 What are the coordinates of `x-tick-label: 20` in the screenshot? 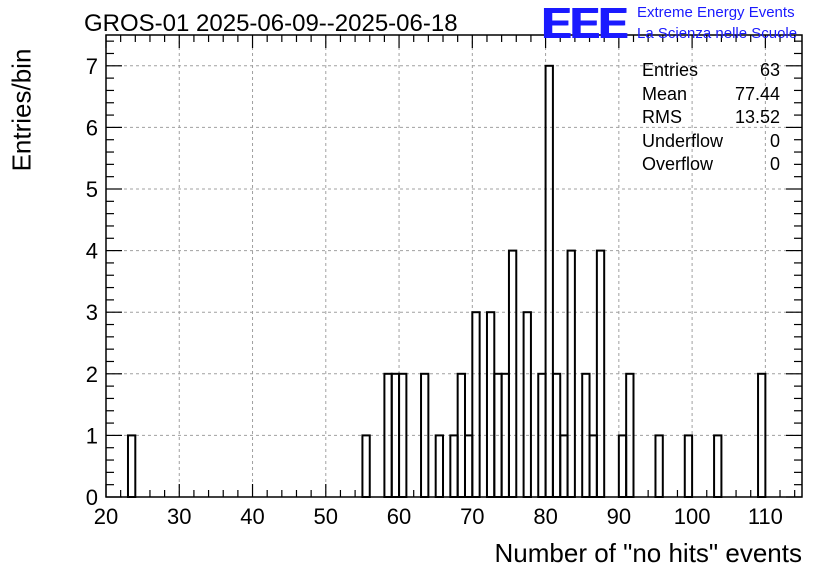 It's located at (106, 516).